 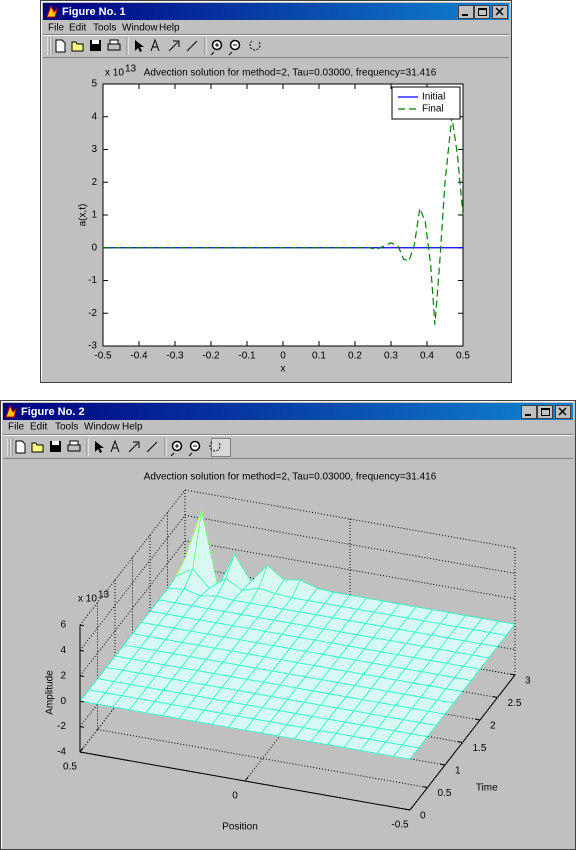 What do you see at coordinates (94, 84) in the screenshot?
I see `y-tick-label: 5` at bounding box center [94, 84].